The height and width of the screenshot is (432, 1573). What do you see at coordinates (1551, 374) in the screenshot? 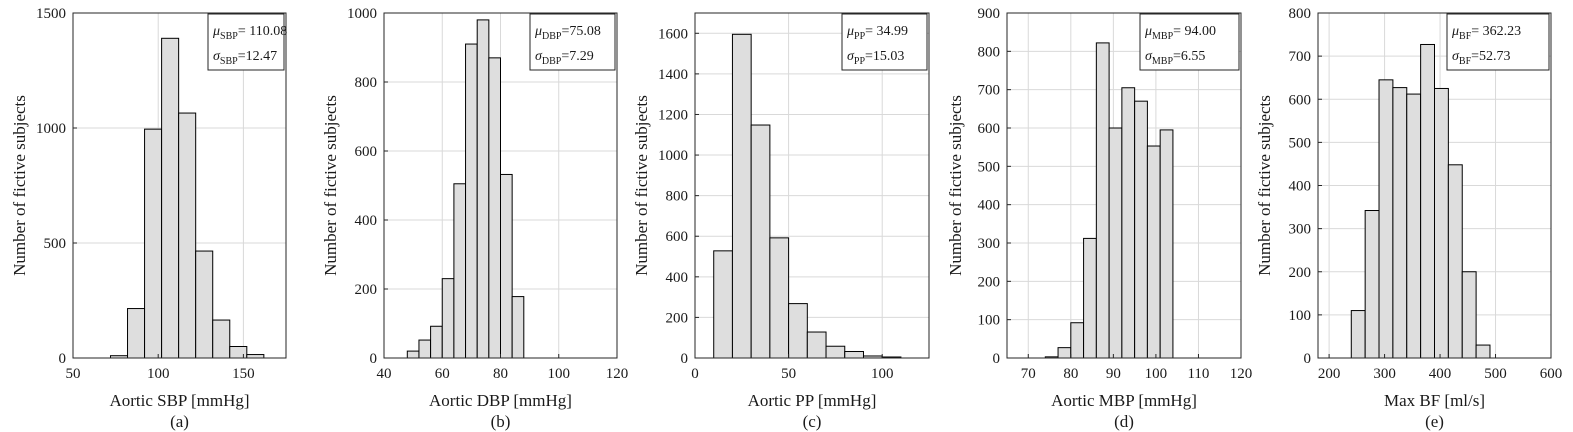
I see `x-tick-label: 600` at bounding box center [1551, 374].